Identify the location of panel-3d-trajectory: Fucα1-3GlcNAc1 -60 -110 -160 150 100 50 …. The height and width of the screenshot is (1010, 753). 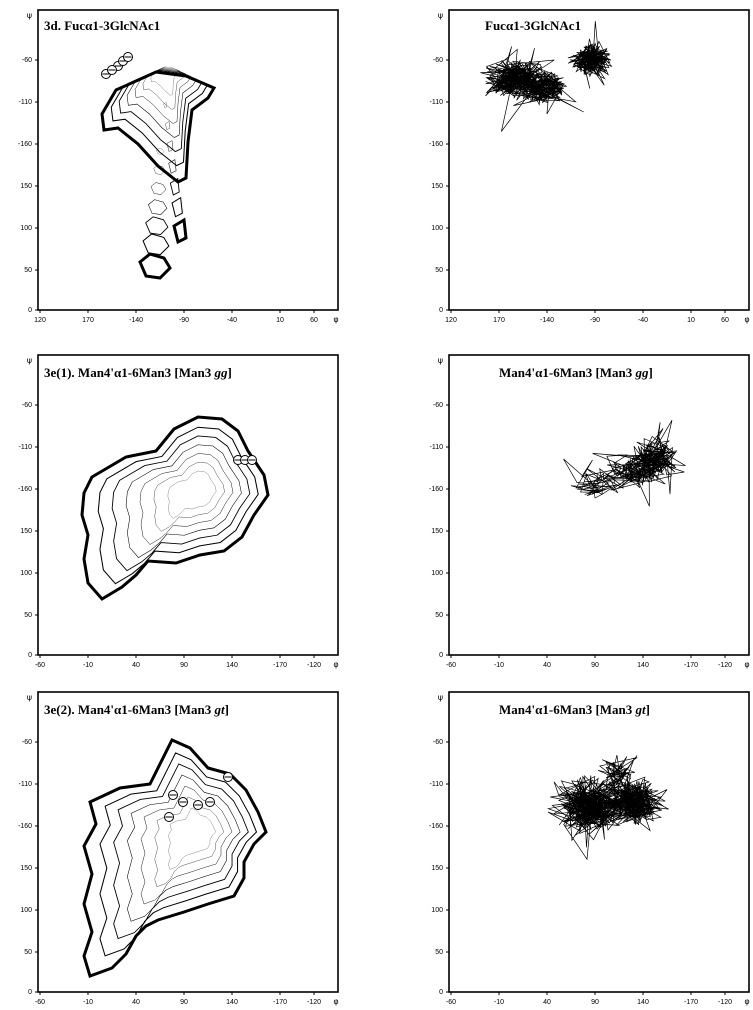
(589, 166).